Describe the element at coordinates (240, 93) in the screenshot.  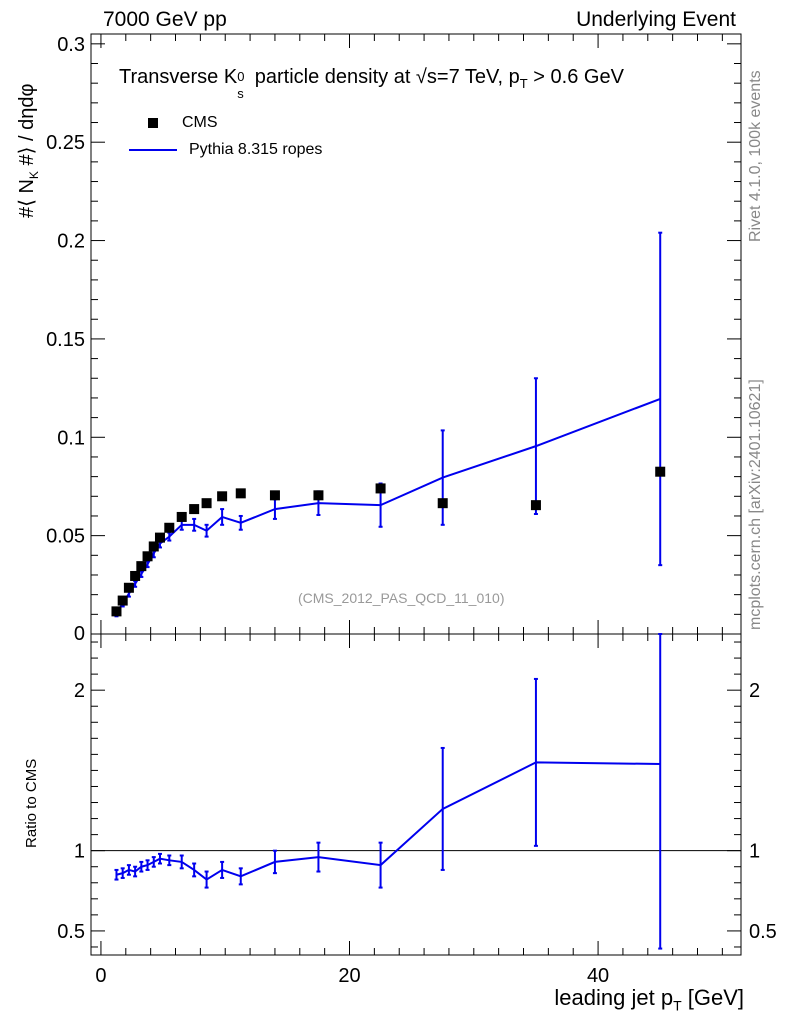
I see `title-sub: s` at that location.